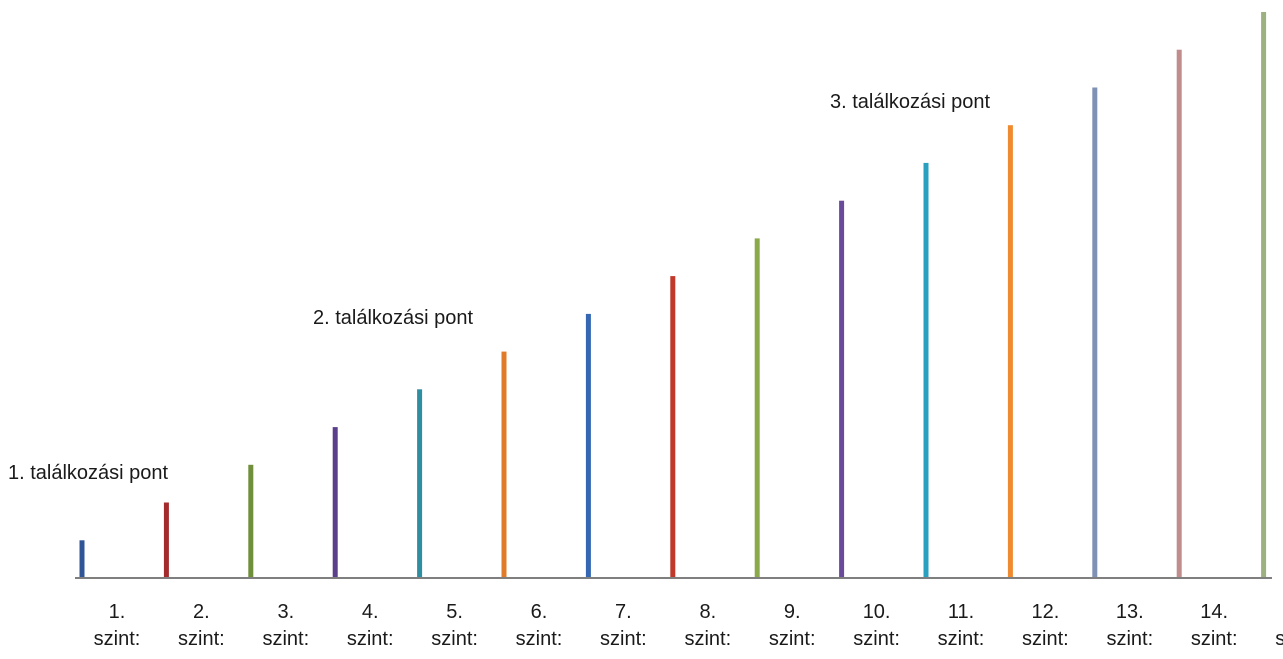 This screenshot has height=659, width=1283. Describe the element at coordinates (707, 625) in the screenshot. I see `category-label-8: 8. szint:` at that location.